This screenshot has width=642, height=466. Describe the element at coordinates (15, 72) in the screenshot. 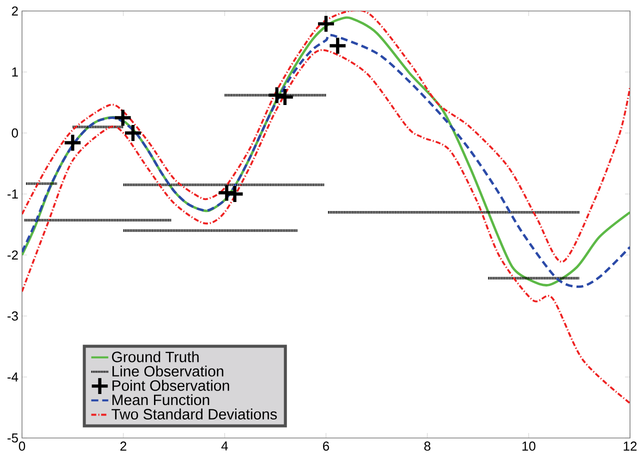

I see `y-tick-label: 1` at that location.